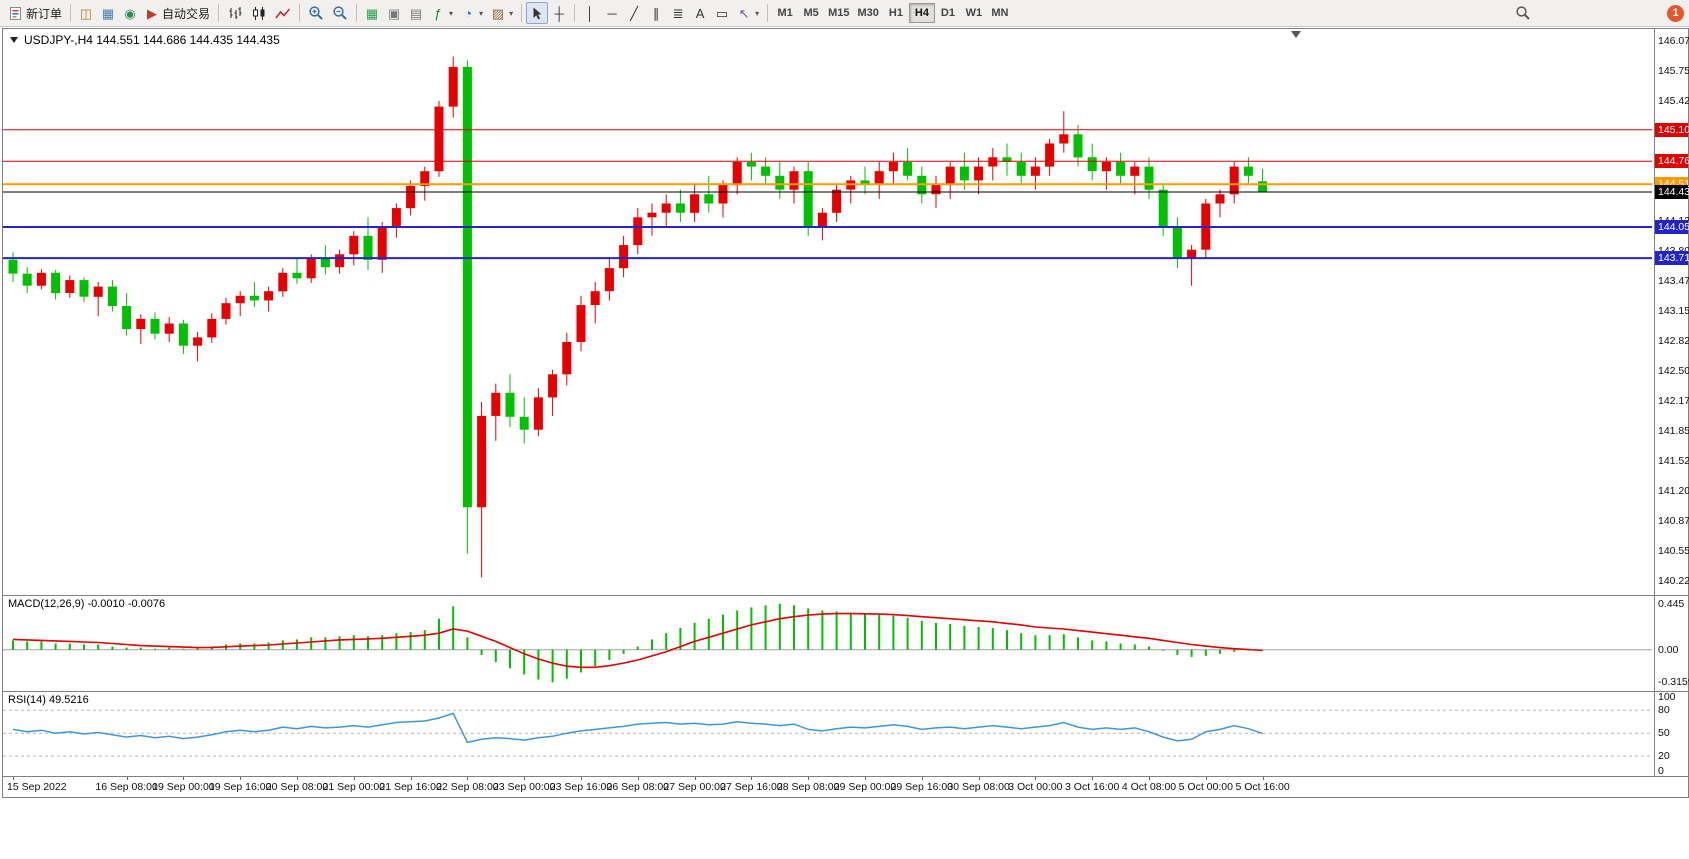 Image resolution: width=1689 pixels, height=859 pixels. What do you see at coordinates (921, 13) in the screenshot?
I see `timeframe-h4: H4` at bounding box center [921, 13].